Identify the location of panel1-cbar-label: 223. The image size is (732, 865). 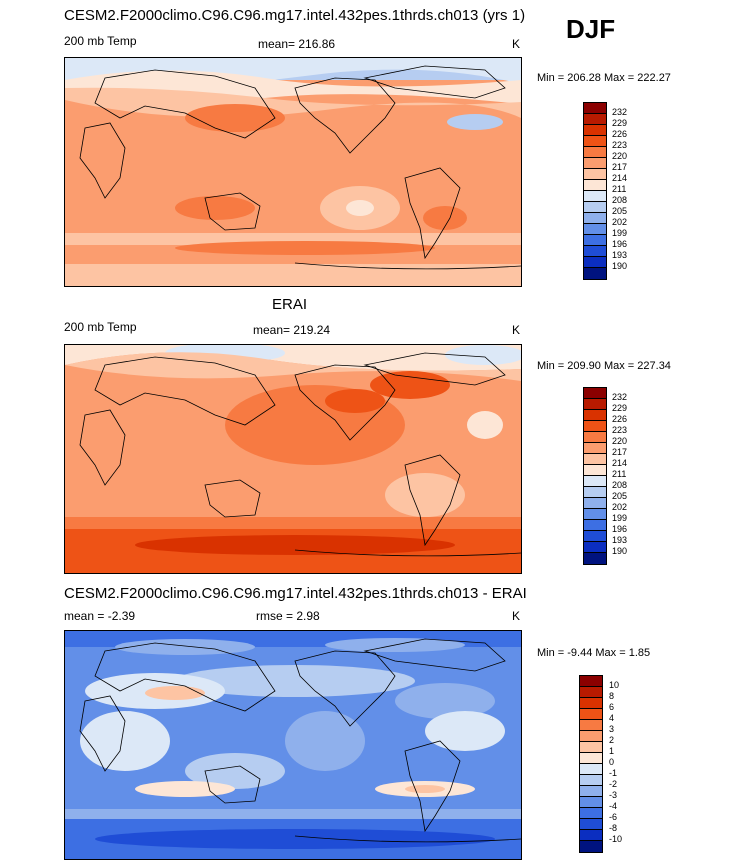
(620, 145).